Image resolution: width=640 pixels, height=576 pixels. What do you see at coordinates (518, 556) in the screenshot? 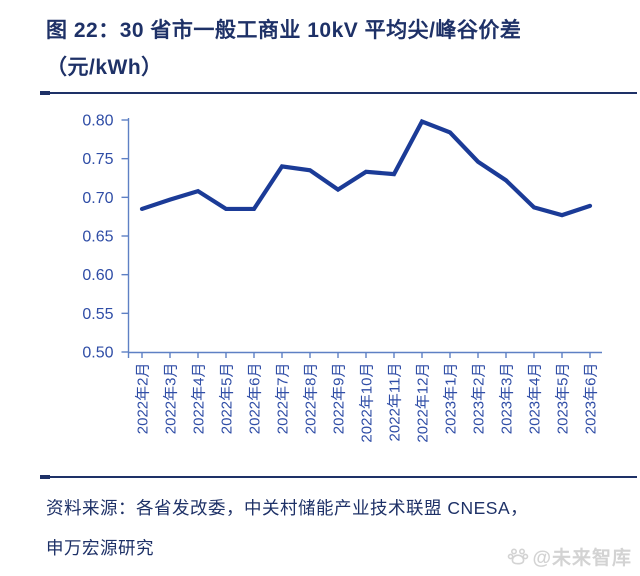
I see `paw-icon` at bounding box center [518, 556].